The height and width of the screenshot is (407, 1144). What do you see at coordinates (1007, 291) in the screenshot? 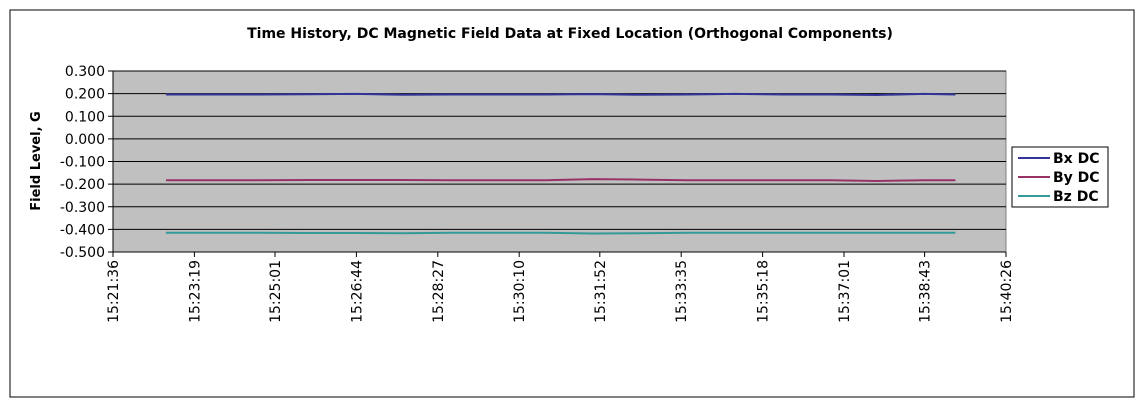
I see `x-tick-label: 15:40:26` at bounding box center [1007, 291].